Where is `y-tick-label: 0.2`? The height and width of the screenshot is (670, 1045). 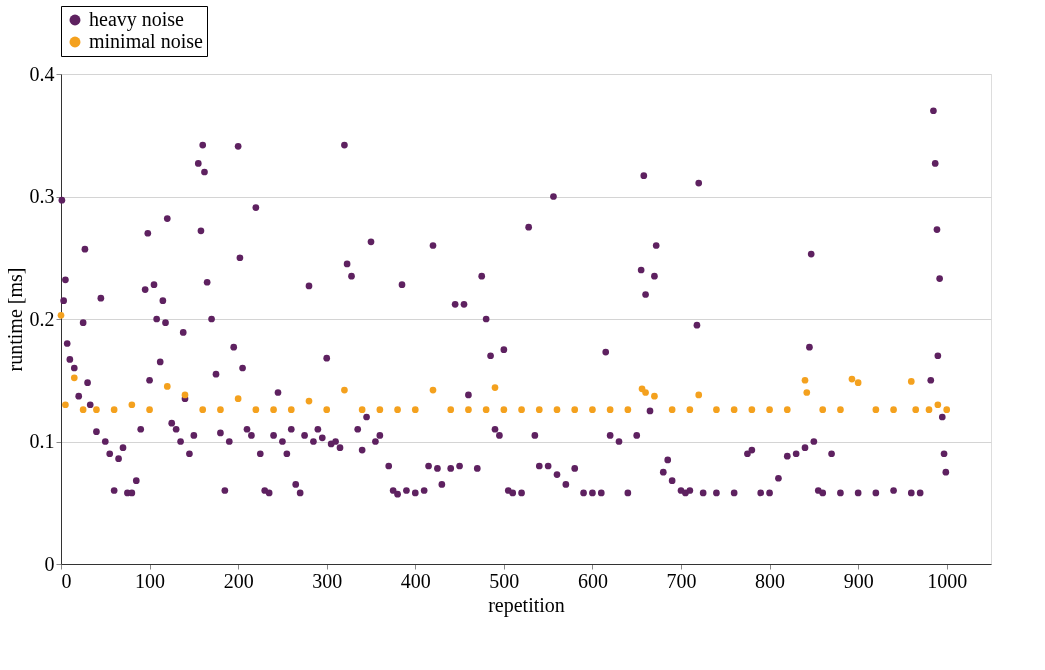 y-tick-label: 0.2 is located at coordinates (42, 318).